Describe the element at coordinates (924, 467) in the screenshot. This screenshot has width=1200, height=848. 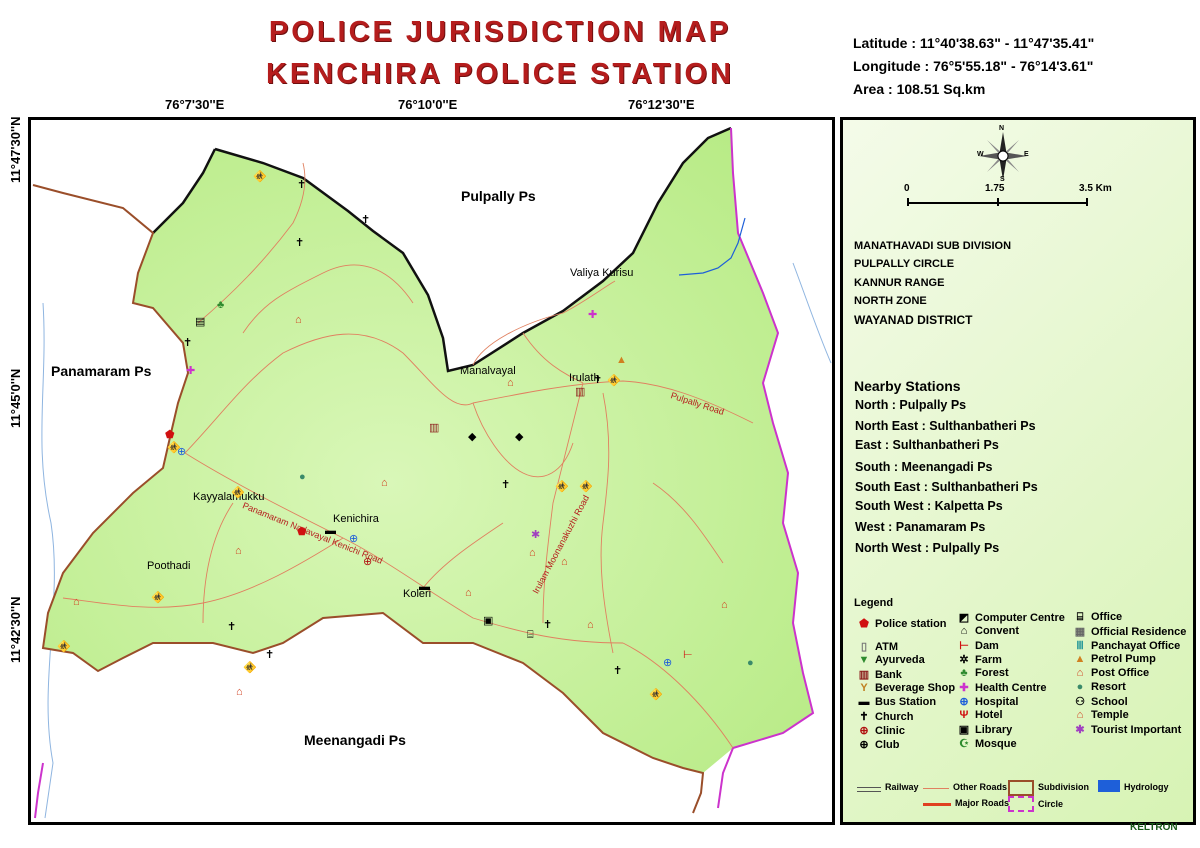
I see `nearby-station: South : Meenangadi Ps` at that location.